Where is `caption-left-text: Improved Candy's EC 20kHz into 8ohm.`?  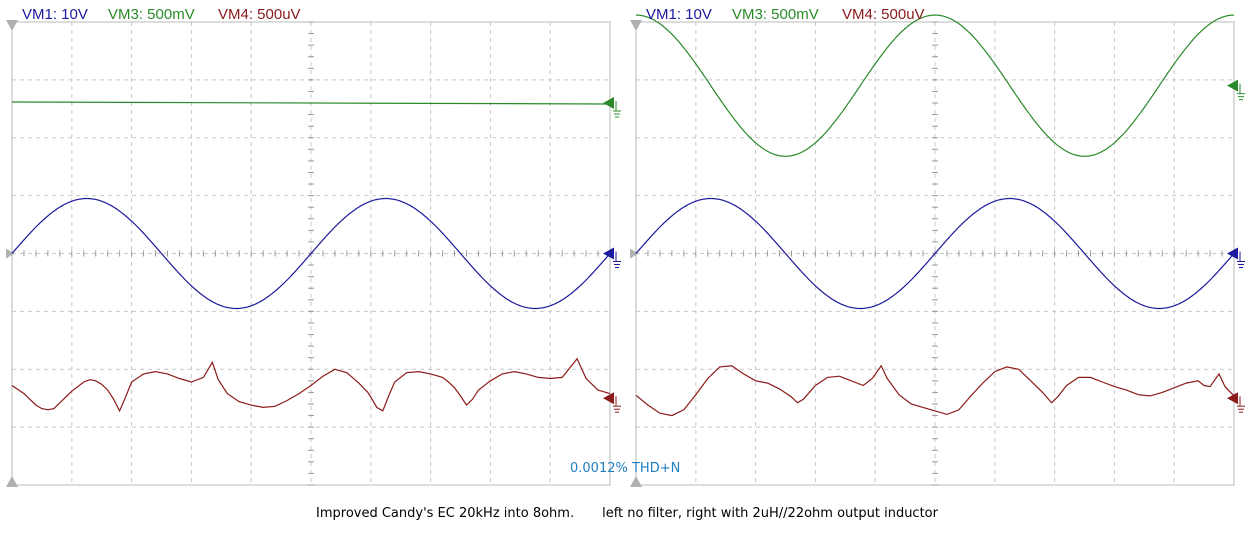 caption-left-text: Improved Candy's EC 20kHz into 8ohm. is located at coordinates (445, 513).